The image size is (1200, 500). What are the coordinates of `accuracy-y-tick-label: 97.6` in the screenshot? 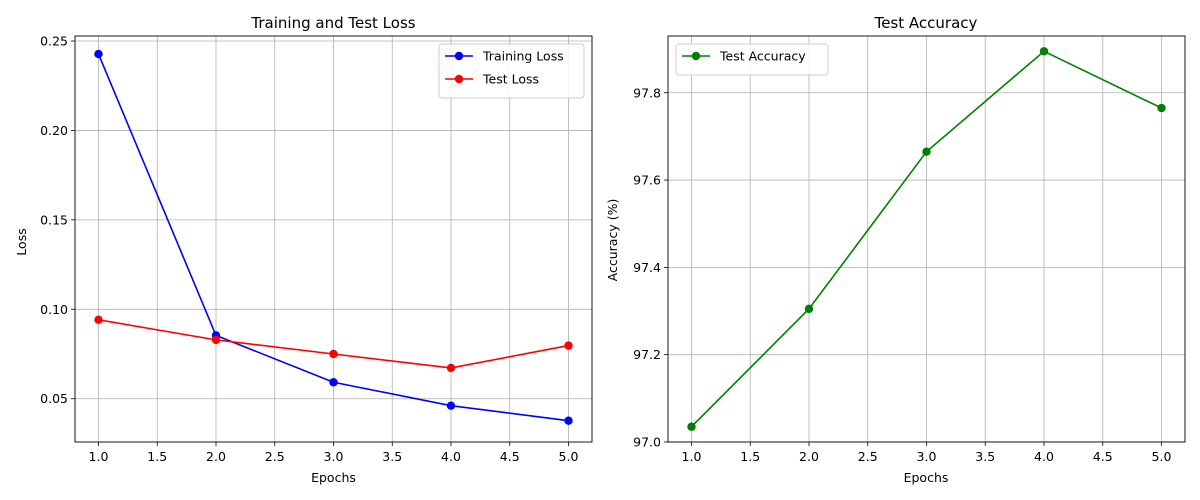 It's located at (647, 180).